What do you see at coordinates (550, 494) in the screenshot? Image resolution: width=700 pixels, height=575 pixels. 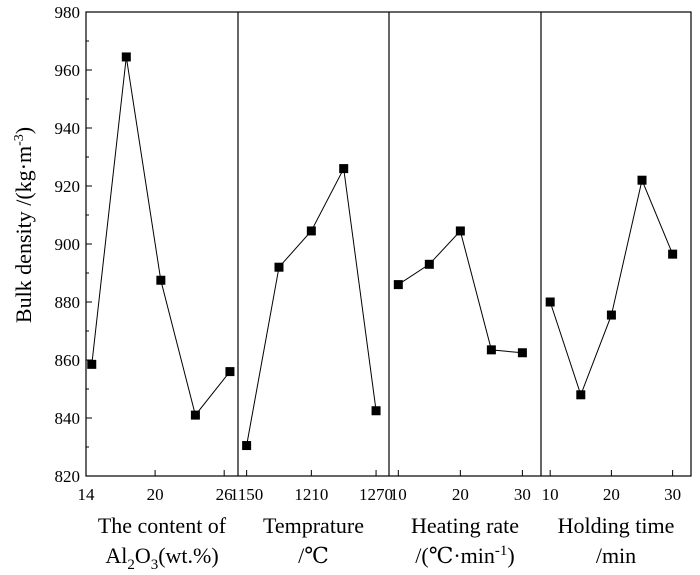 I see `holding-time-x-tick-label-10: 10` at bounding box center [550, 494].